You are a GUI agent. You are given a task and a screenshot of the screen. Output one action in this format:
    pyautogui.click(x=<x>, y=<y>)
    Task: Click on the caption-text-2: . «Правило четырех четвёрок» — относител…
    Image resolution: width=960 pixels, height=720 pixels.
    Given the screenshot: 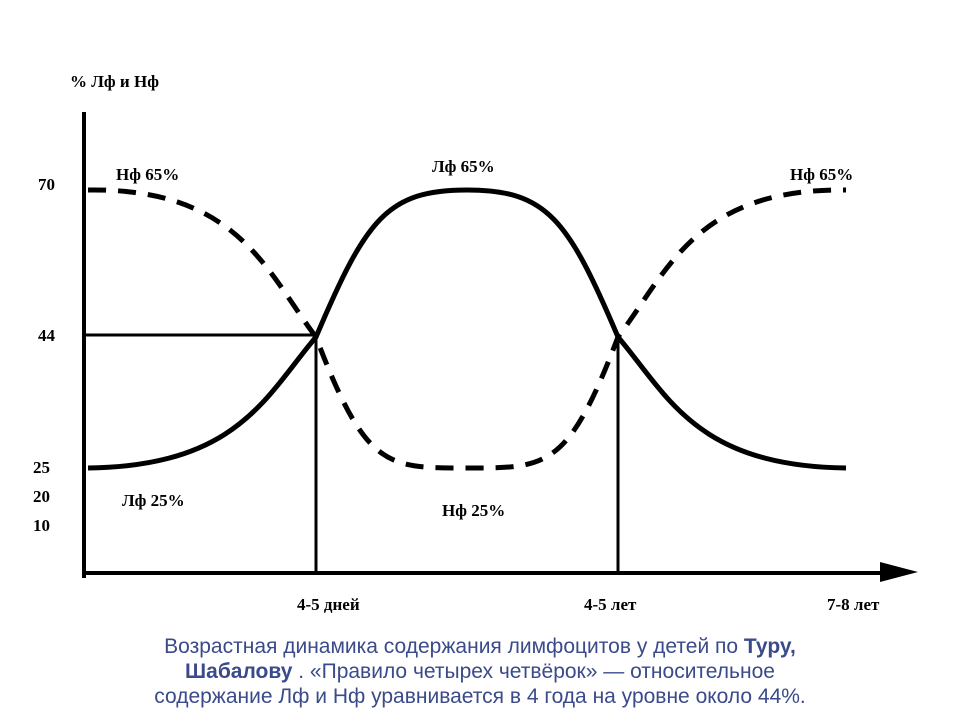 What is the action you would take?
    pyautogui.click(x=533, y=671)
    